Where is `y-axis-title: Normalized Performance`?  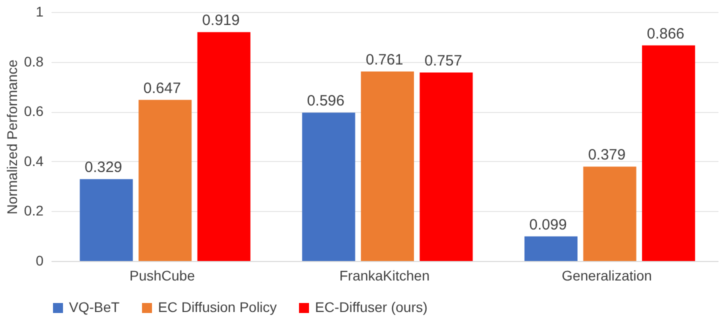 y-axis-title: Normalized Performance is located at coordinates (12, 136).